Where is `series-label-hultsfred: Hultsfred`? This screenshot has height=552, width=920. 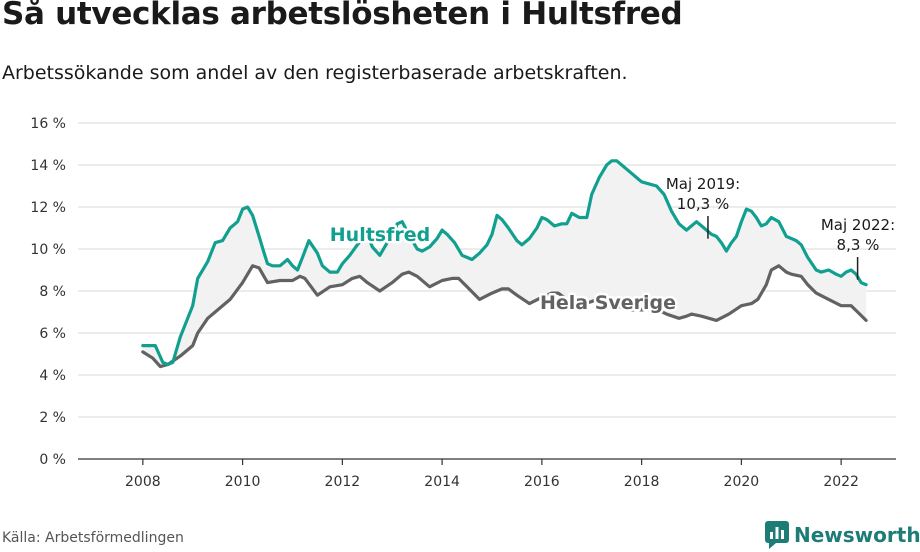 series-label-hultsfred: Hultsfred is located at coordinates (380, 235).